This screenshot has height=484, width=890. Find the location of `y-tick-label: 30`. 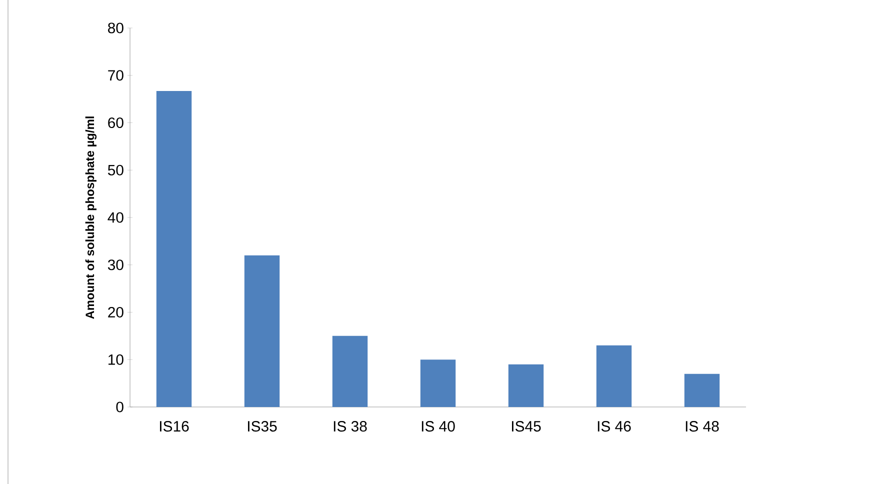

y-tick-label: 30 is located at coordinates (116, 265).